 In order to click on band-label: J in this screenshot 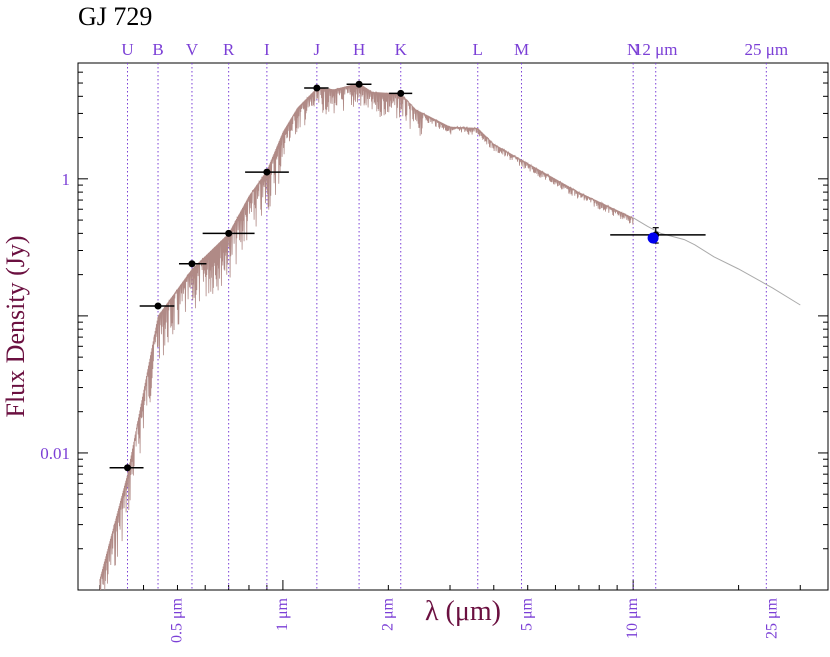, I will do `click(317, 49)`.